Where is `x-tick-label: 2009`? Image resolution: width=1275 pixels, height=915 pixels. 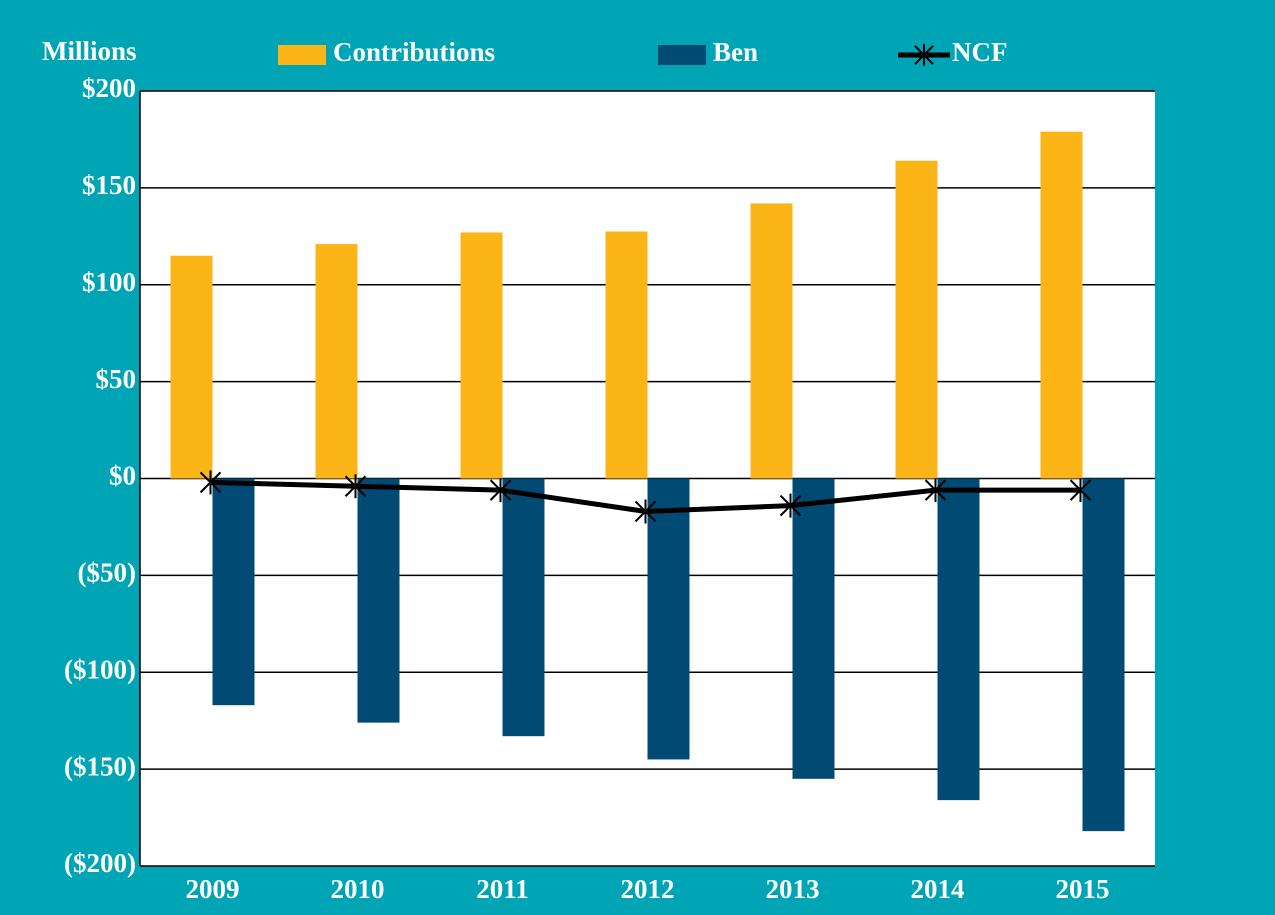
x-tick-label: 2009 is located at coordinates (213, 889).